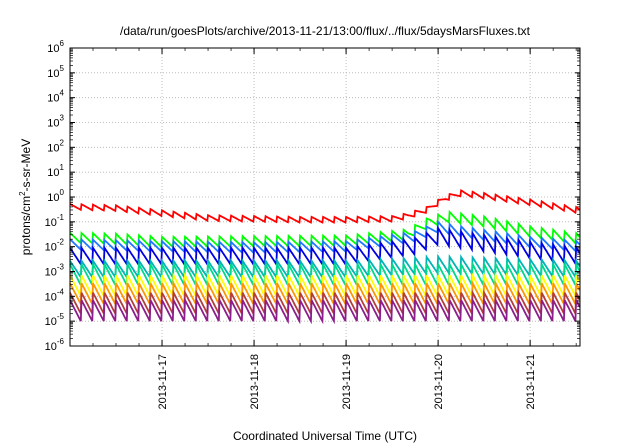  Describe the element at coordinates (55, 221) in the screenshot. I see `y-tick-label: 10⁻¹` at that location.